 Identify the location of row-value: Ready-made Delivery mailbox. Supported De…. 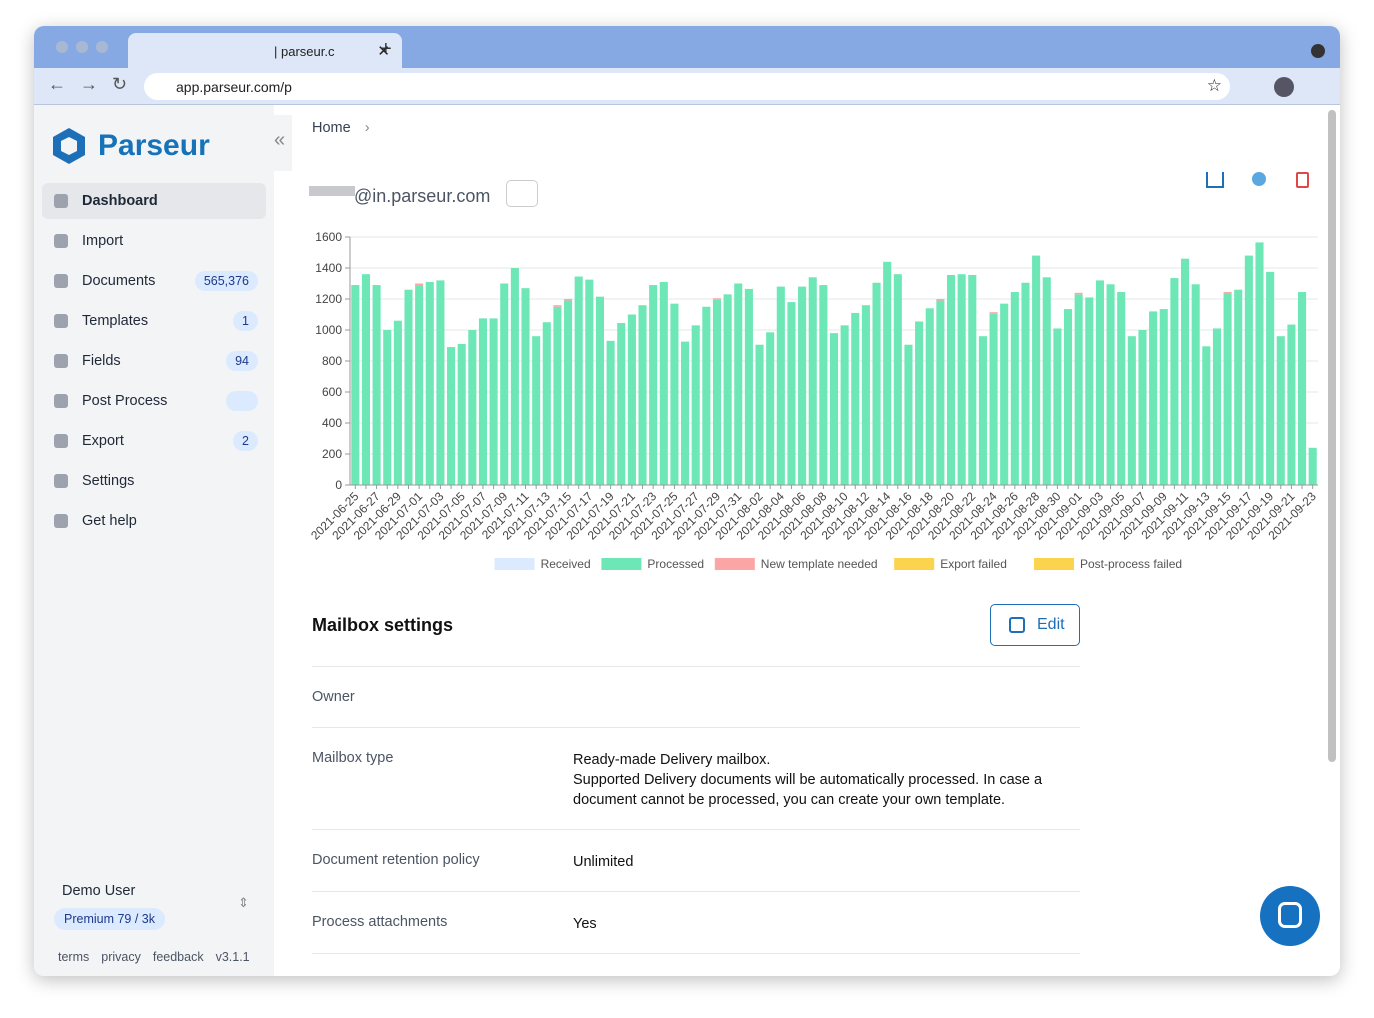
(823, 780).